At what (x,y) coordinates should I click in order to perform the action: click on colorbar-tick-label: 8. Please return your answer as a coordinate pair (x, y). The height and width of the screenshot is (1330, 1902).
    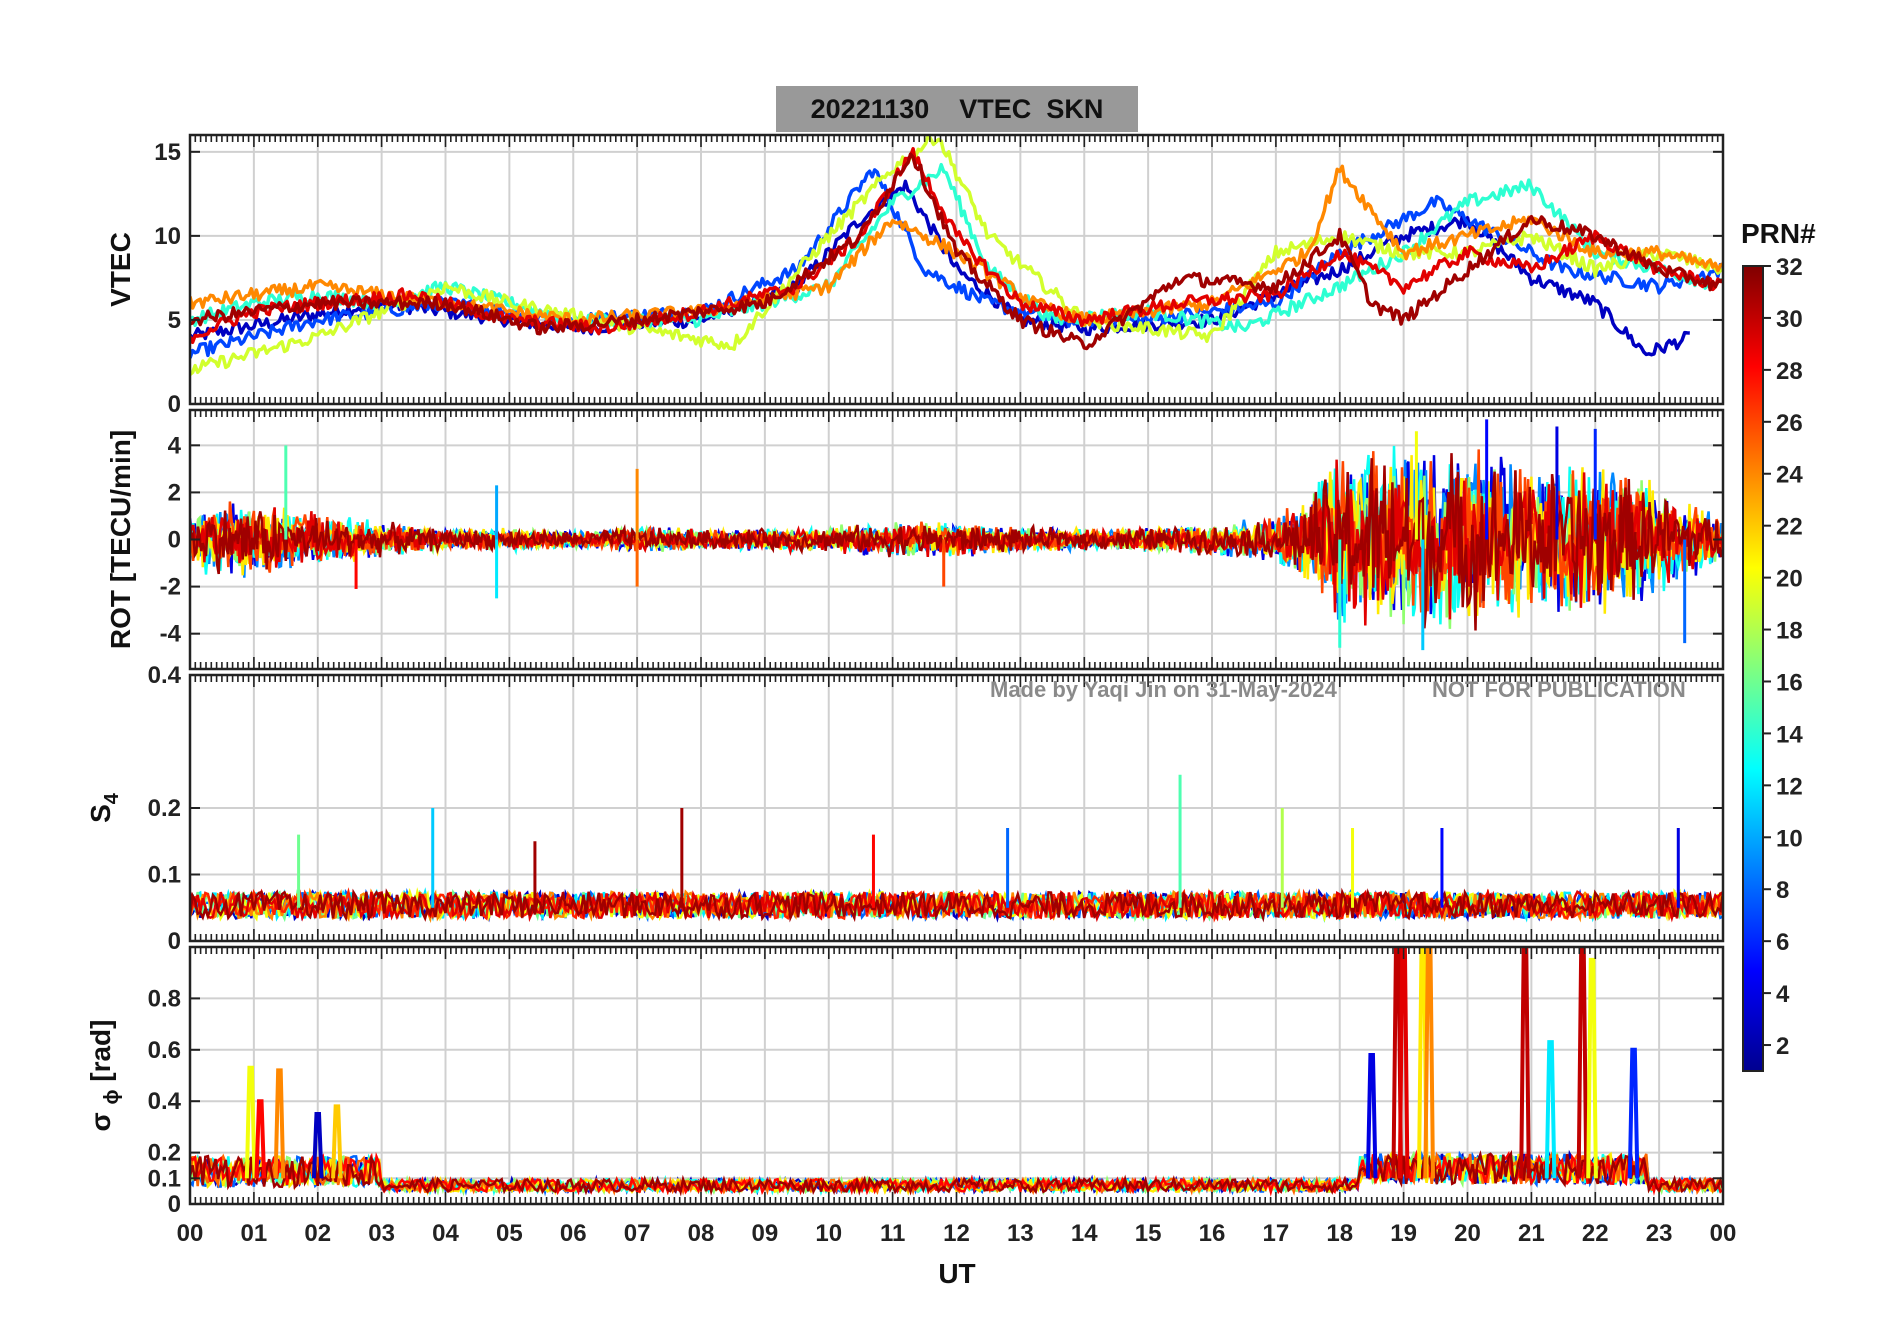
    Looking at the image, I should click on (1782, 890).